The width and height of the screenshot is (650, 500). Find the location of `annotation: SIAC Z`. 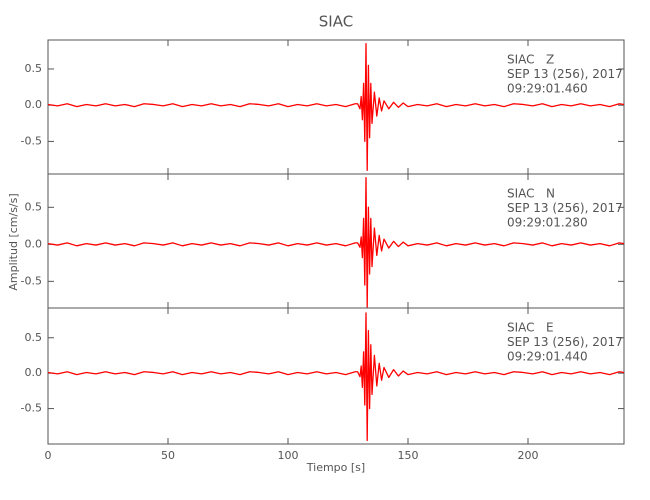

annotation: SIAC Z is located at coordinates (530, 60).